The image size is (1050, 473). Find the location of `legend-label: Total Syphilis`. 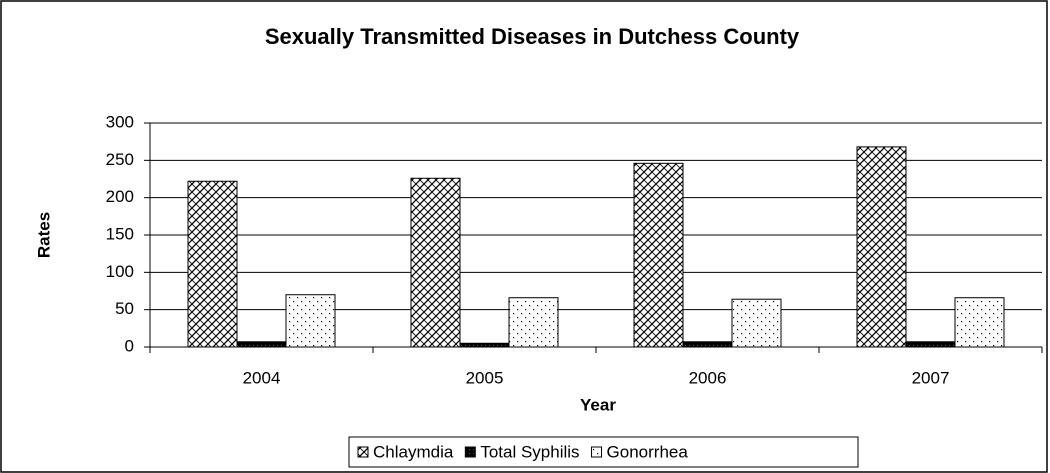

legend-label: Total Syphilis is located at coordinates (529, 451).